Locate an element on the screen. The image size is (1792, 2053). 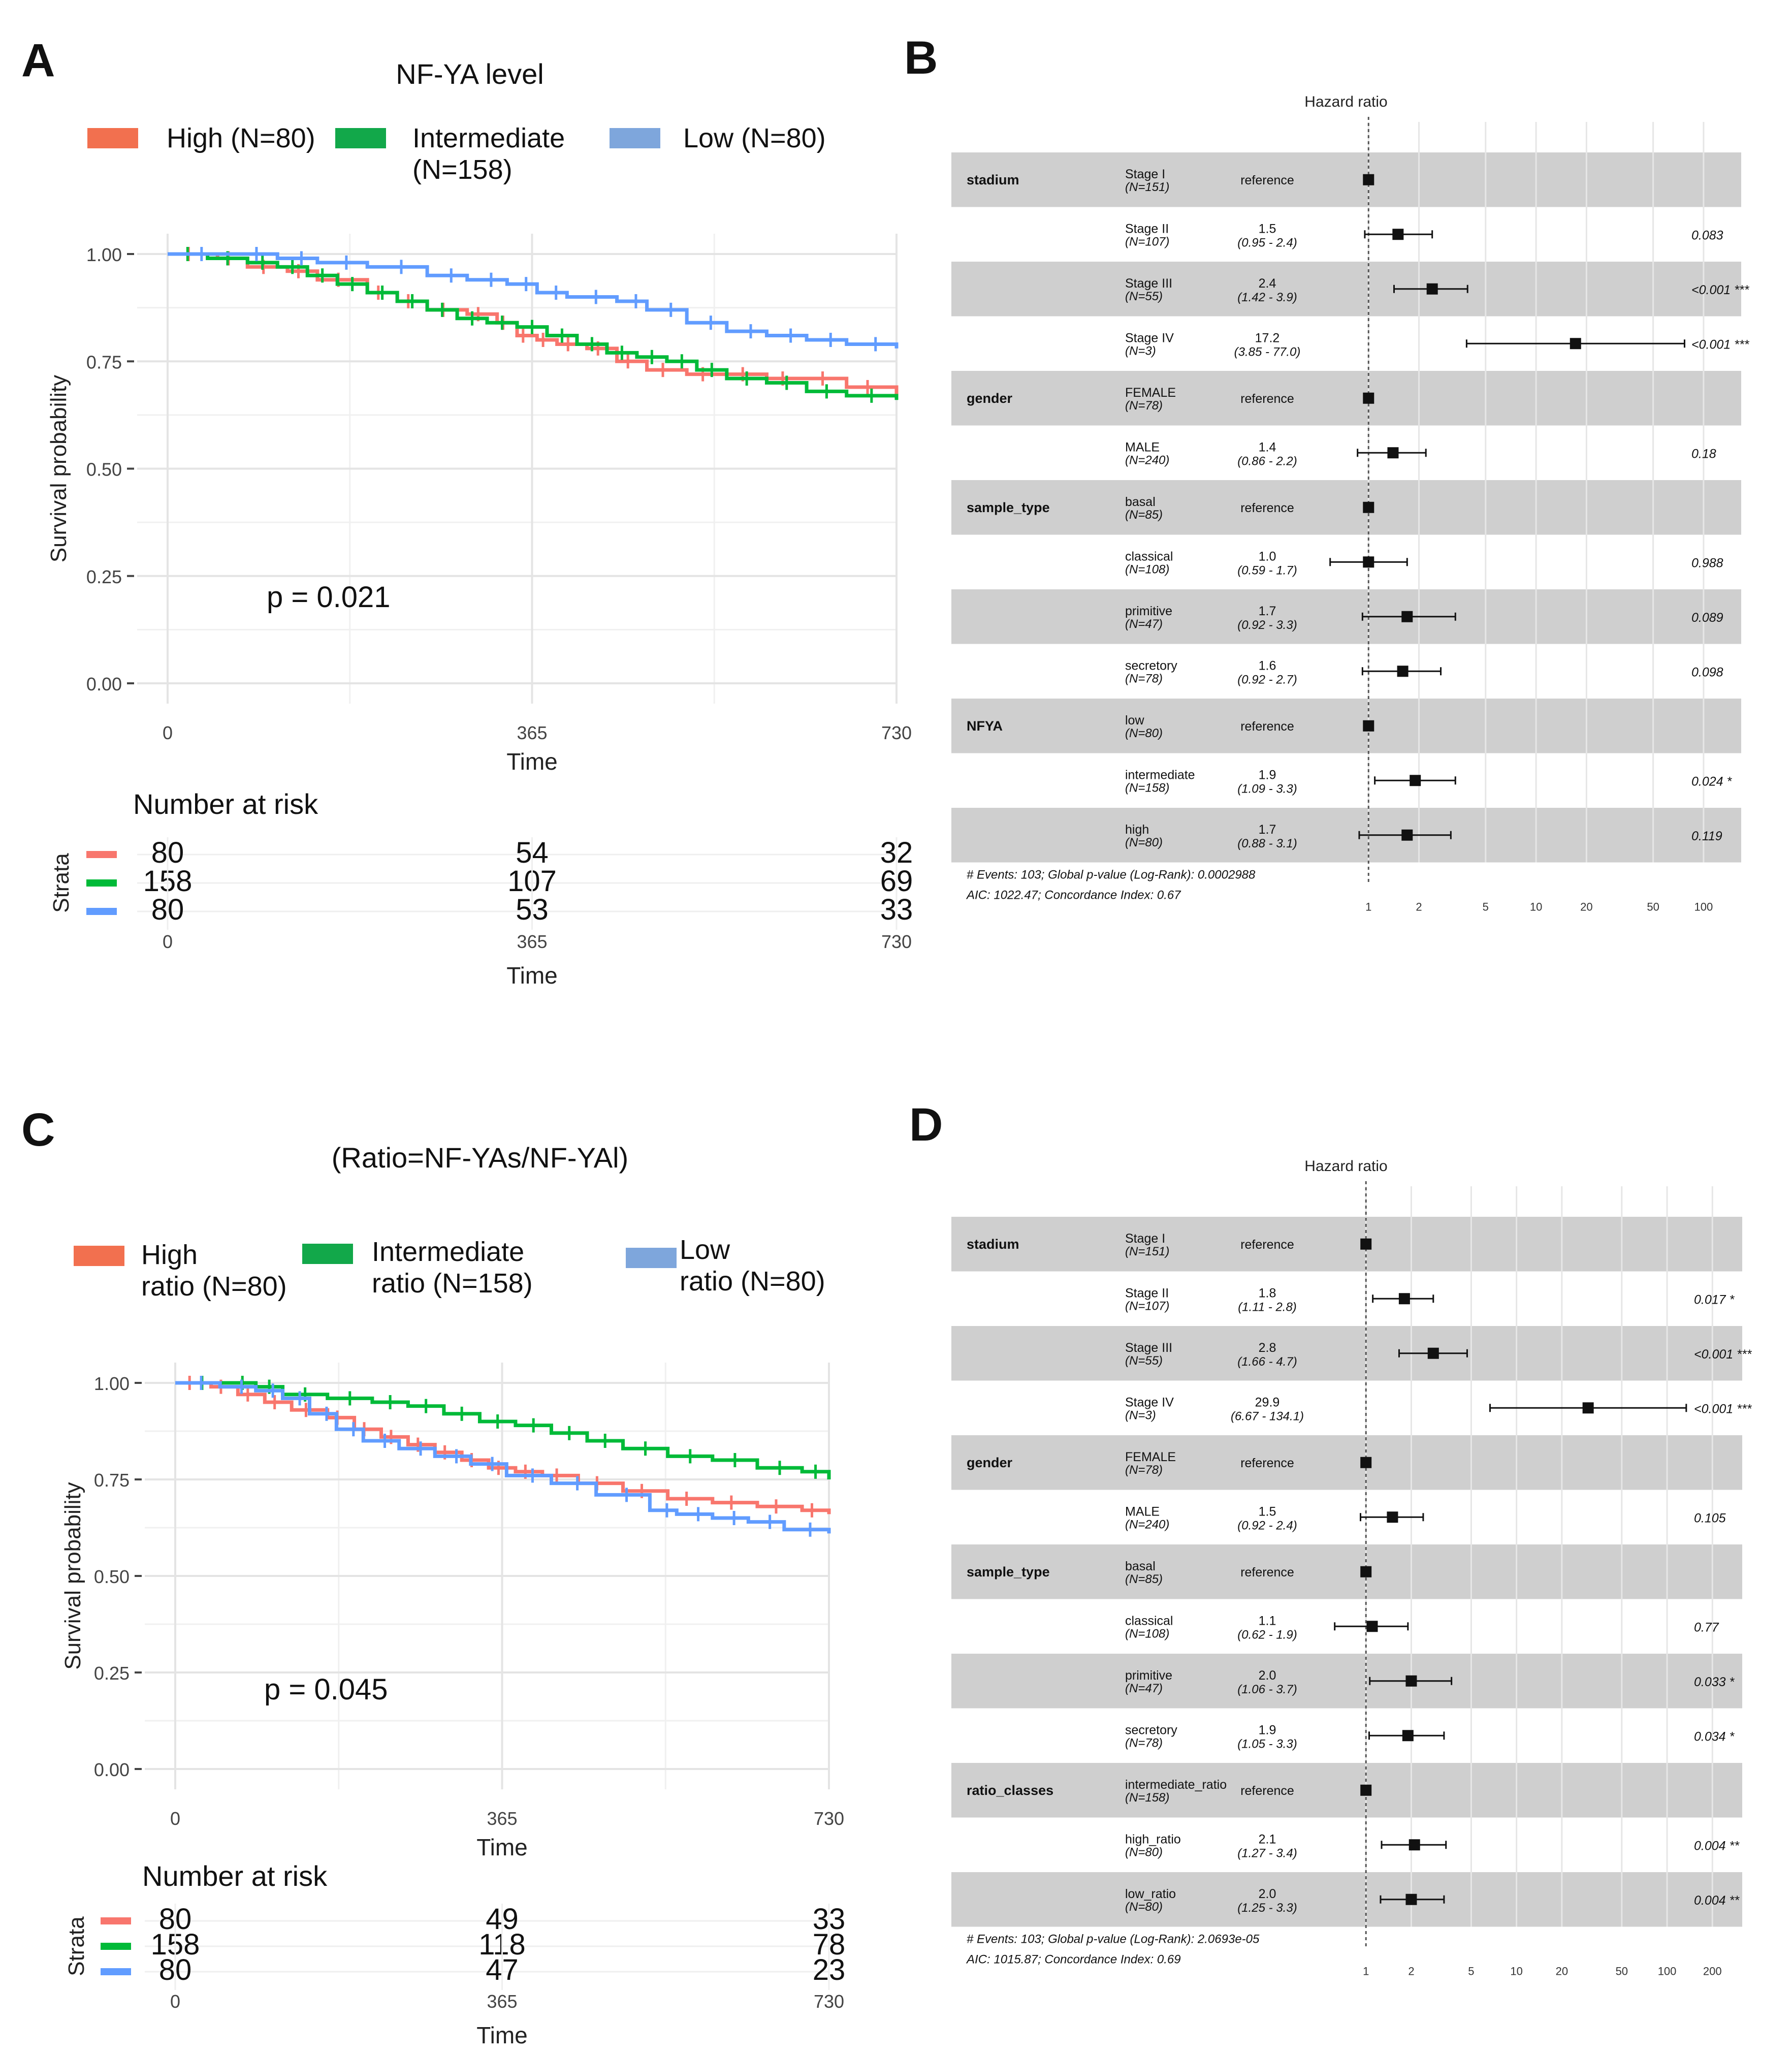
hr-value: 17.2 is located at coordinates (1267, 338).